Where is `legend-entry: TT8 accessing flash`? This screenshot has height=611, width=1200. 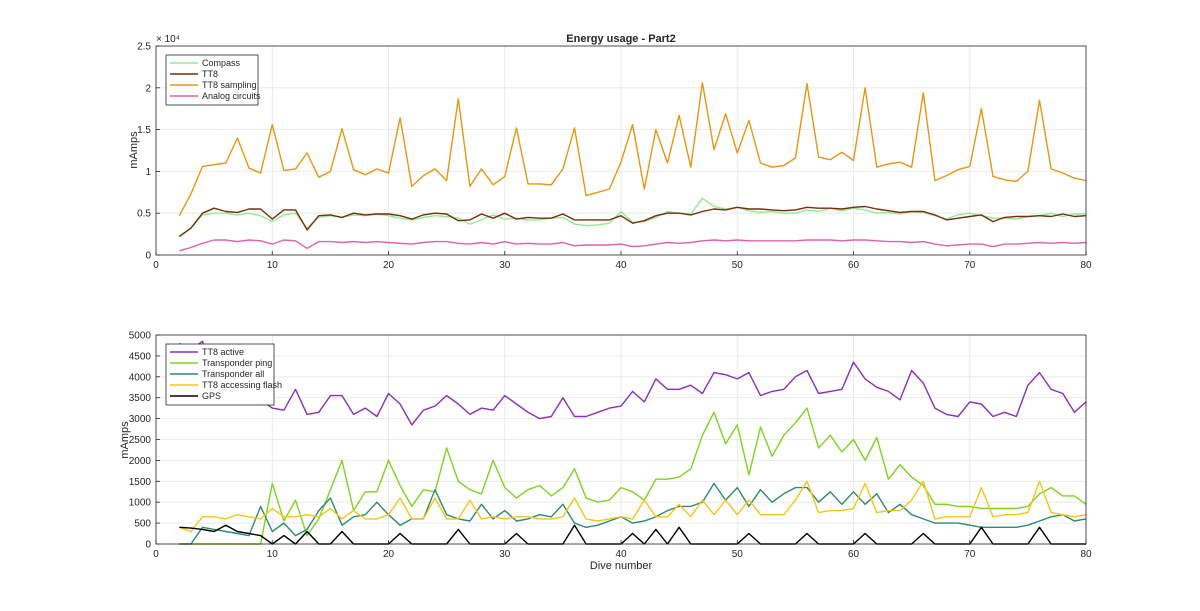 legend-entry: TT8 accessing flash is located at coordinates (242, 385).